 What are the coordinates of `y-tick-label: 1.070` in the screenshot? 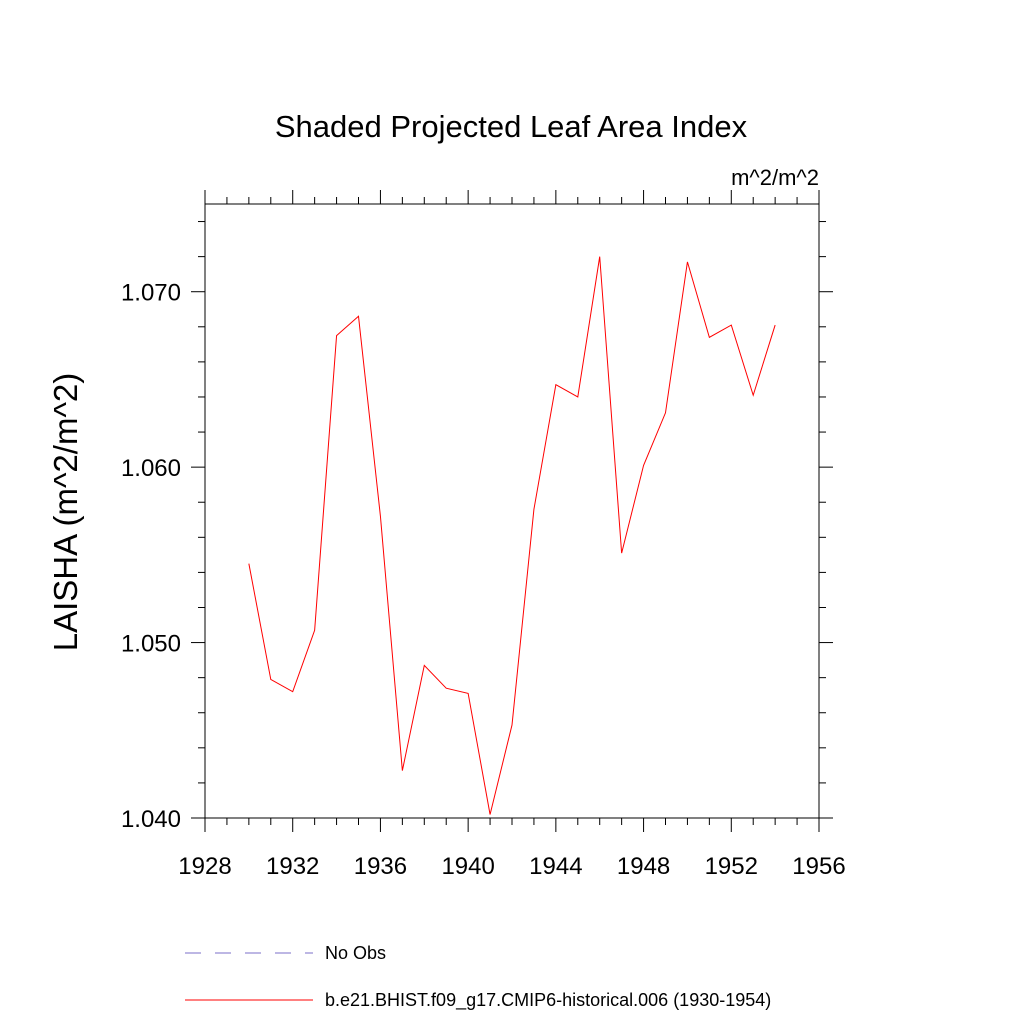 It's located at (151, 293).